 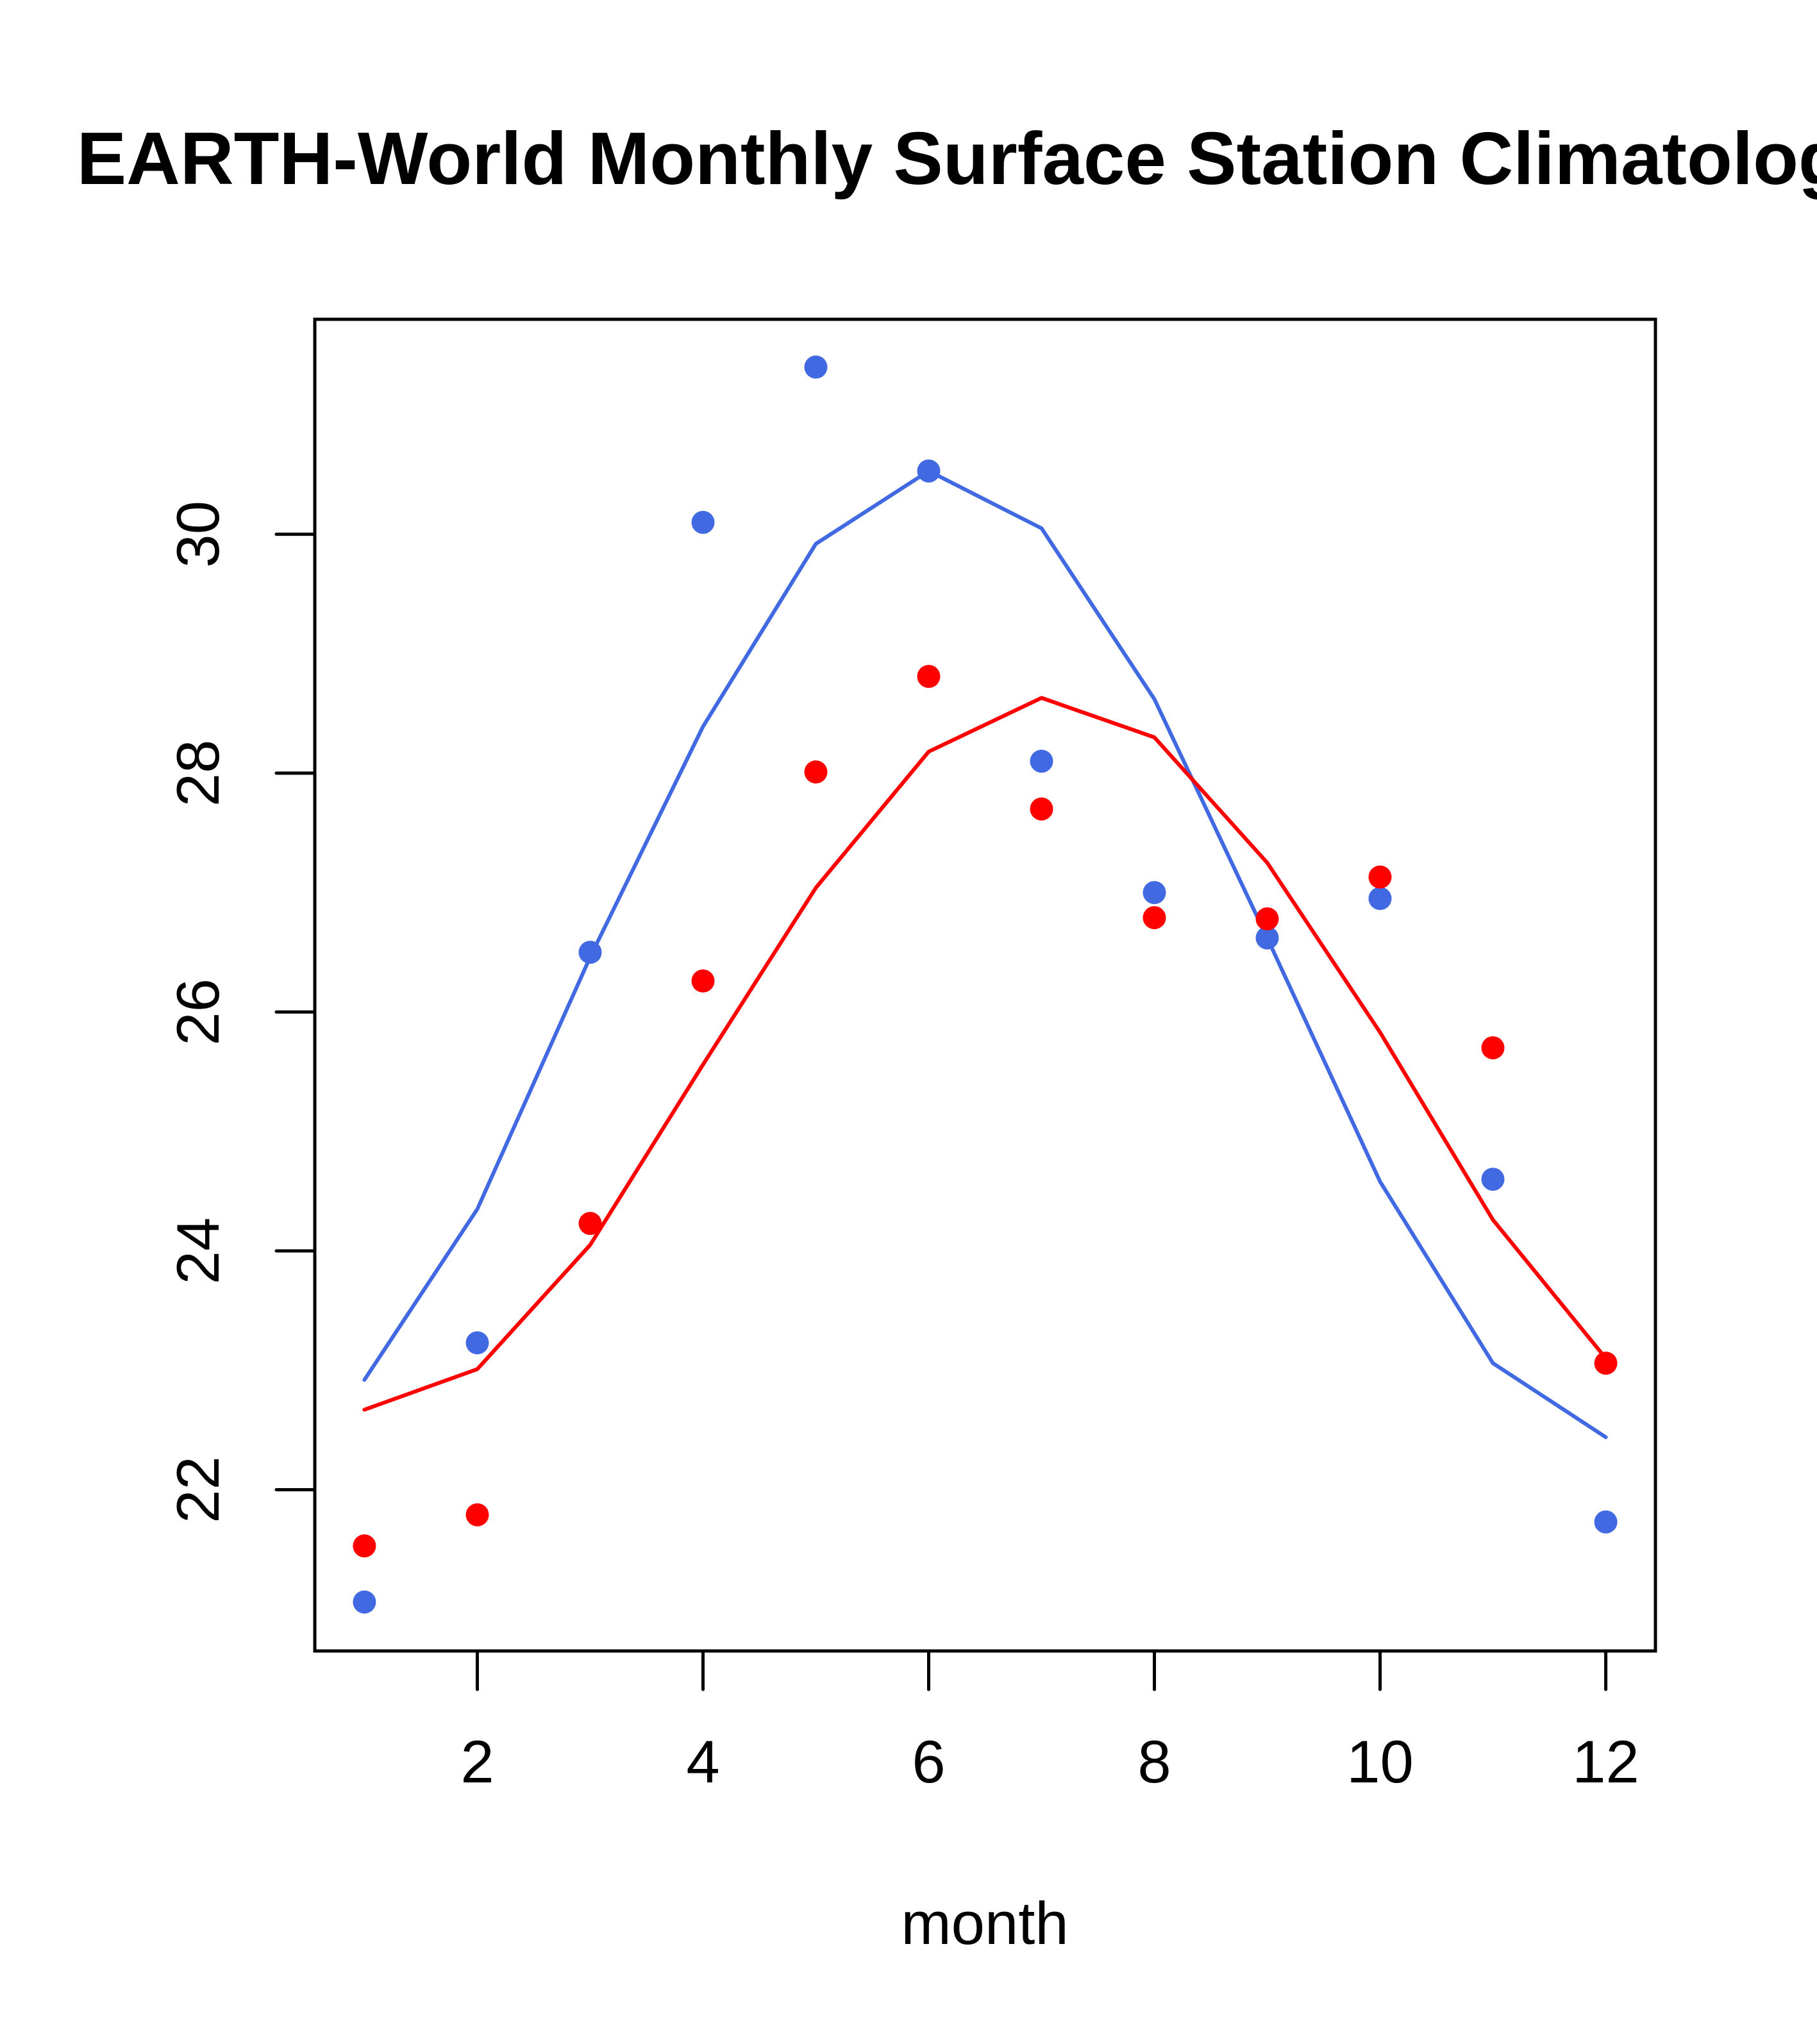 I want to click on x-tick-label: 10, so click(x=1380, y=1762).